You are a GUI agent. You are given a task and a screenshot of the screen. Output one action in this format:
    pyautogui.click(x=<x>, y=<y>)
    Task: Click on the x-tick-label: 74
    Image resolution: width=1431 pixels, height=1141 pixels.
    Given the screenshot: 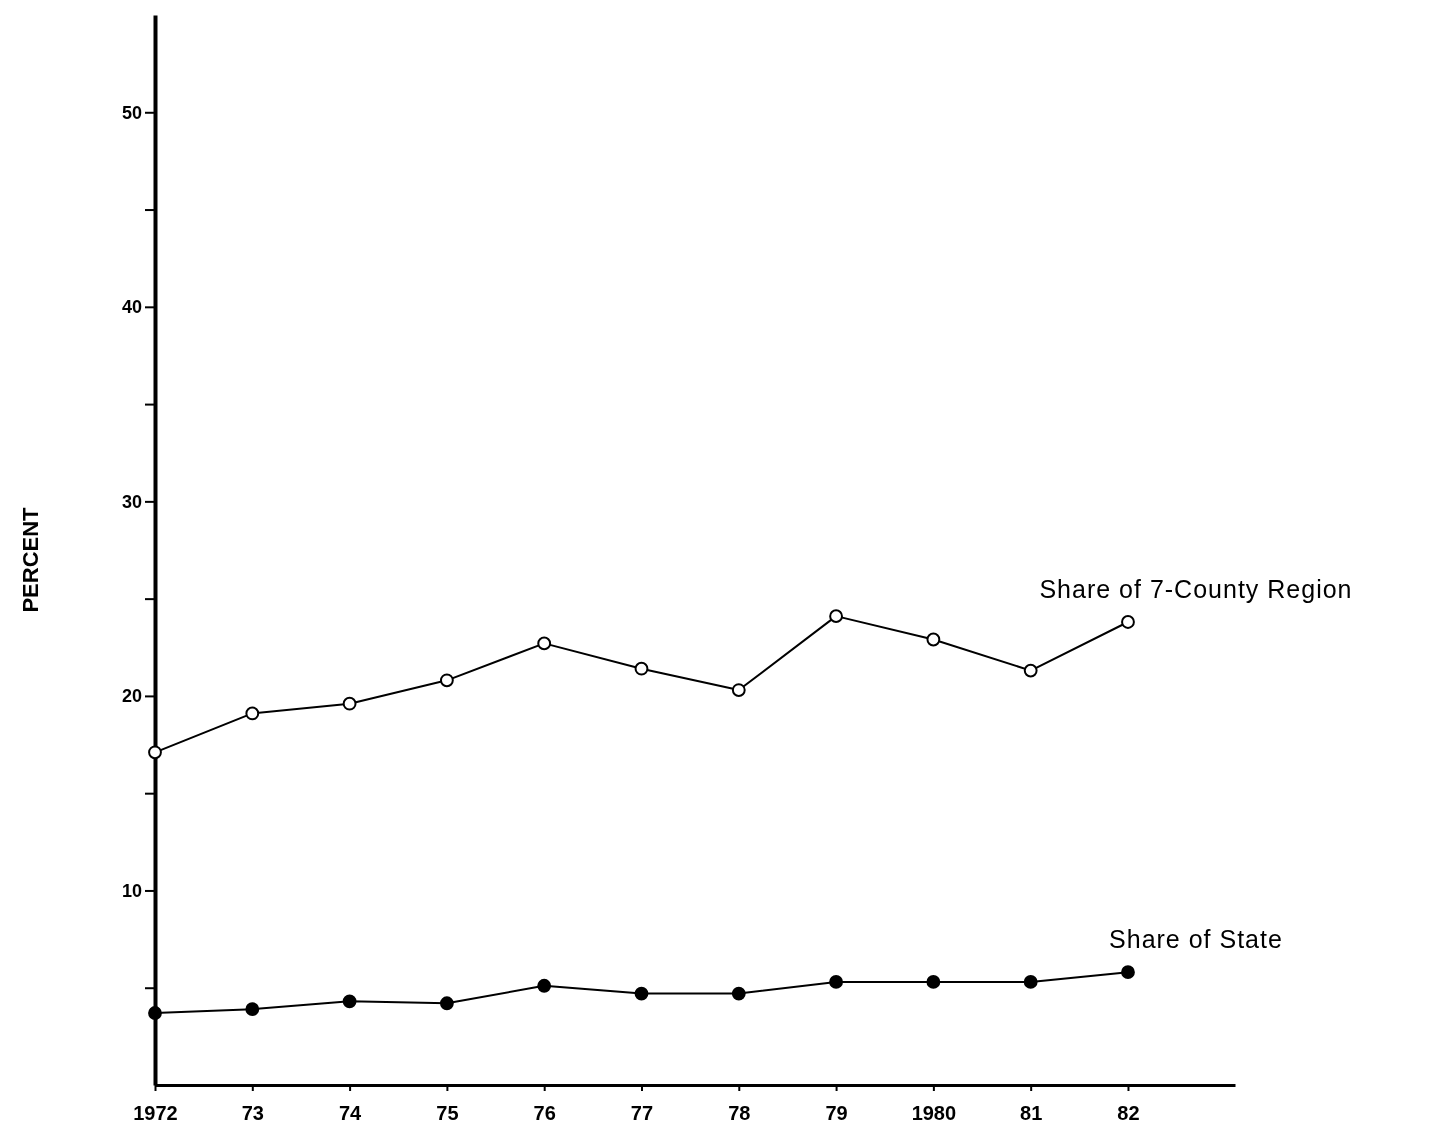 What is the action you would take?
    pyautogui.click(x=350, y=1113)
    